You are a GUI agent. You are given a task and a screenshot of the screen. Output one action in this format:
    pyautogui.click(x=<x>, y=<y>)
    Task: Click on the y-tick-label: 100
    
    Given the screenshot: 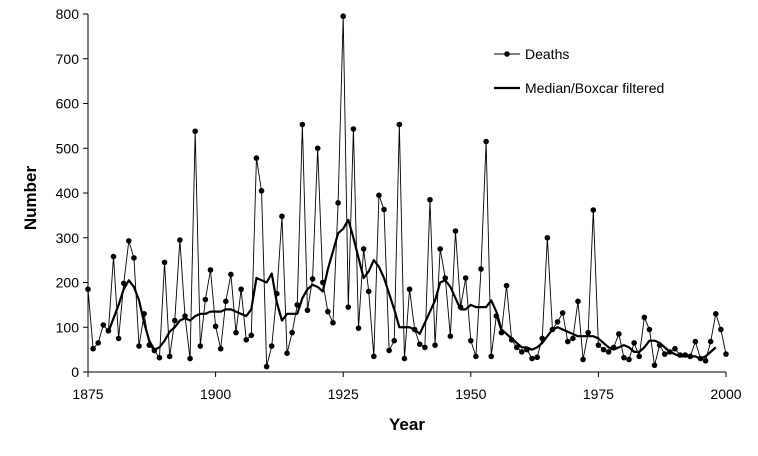 What is the action you would take?
    pyautogui.click(x=68, y=327)
    